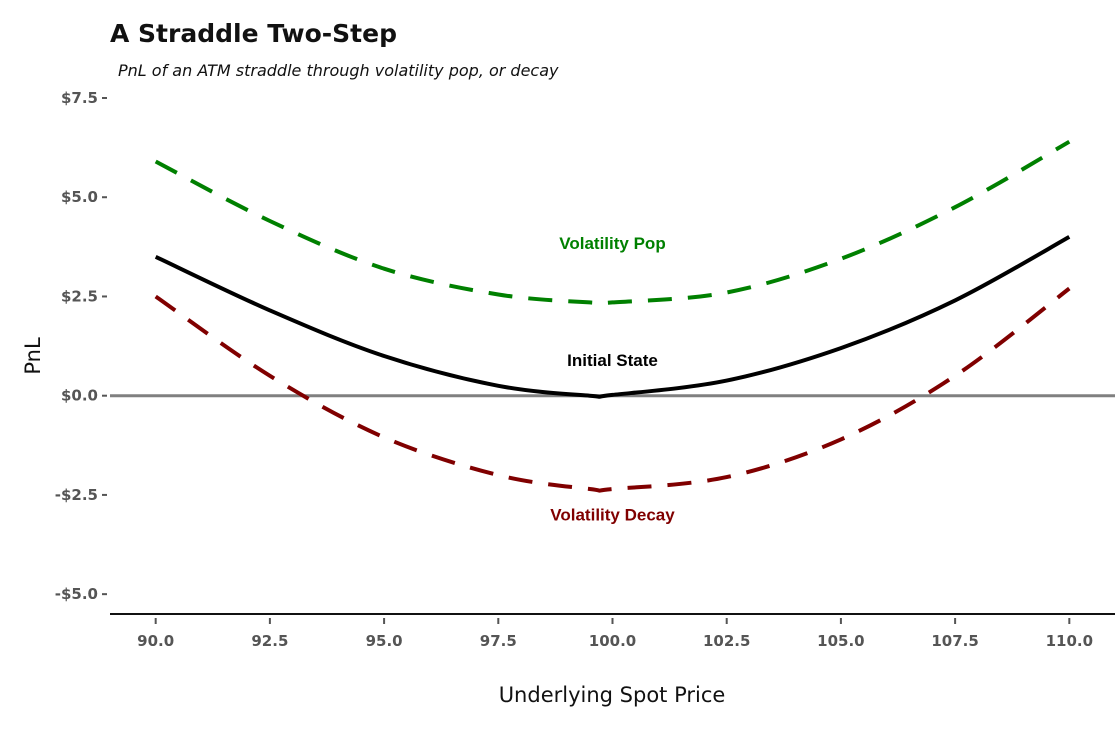  I want to click on x-tick-label: 97.5, so click(498, 641).